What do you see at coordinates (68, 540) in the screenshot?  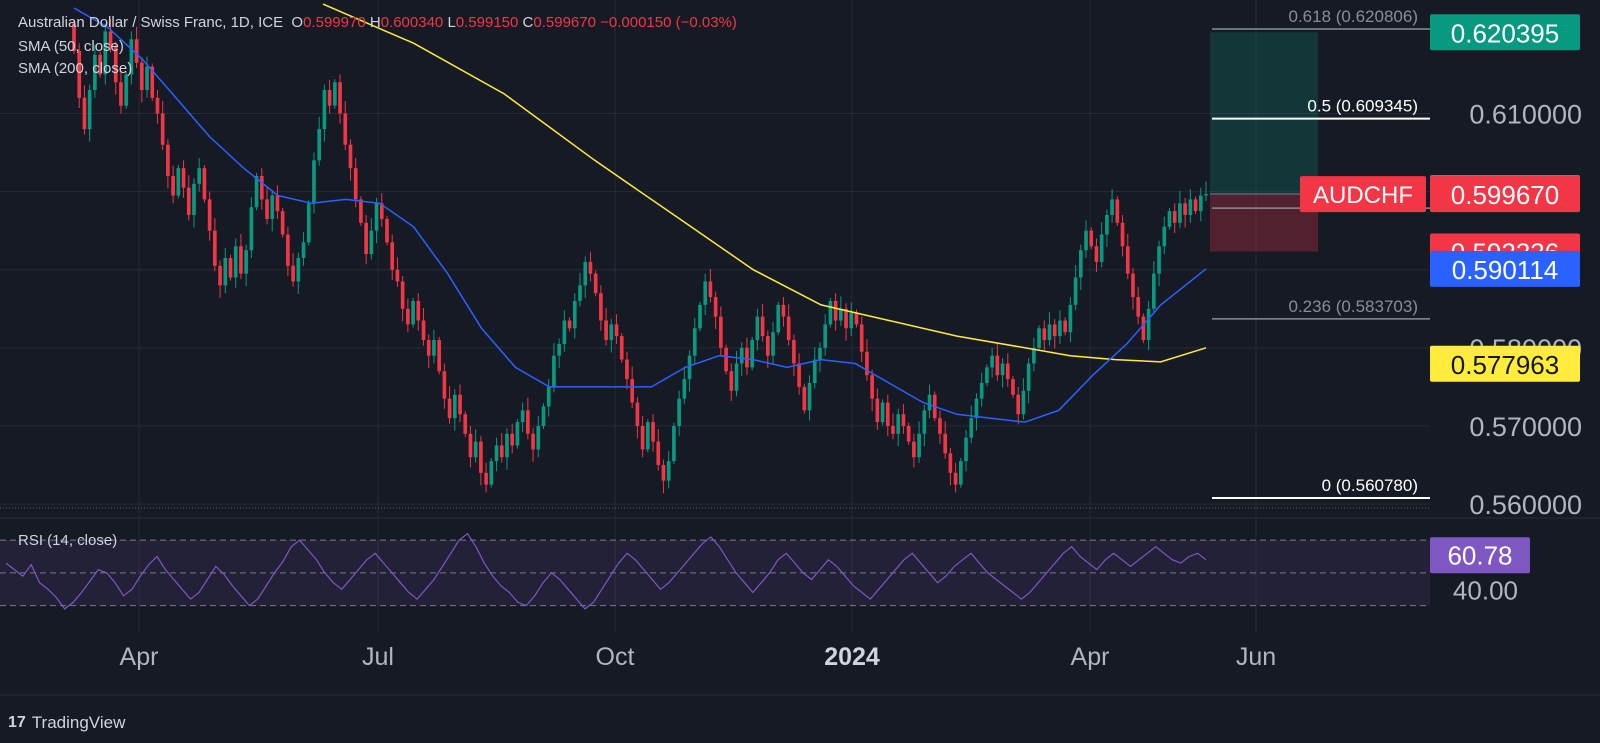 I see `rsi-legend: RSI (14, close)` at bounding box center [68, 540].